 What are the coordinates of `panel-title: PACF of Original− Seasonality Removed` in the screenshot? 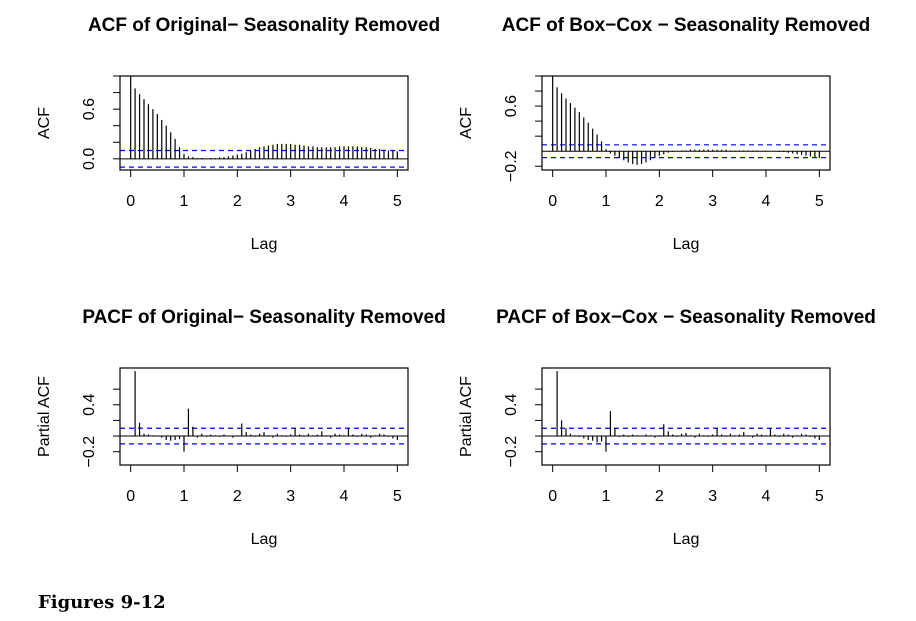 It's located at (263, 317).